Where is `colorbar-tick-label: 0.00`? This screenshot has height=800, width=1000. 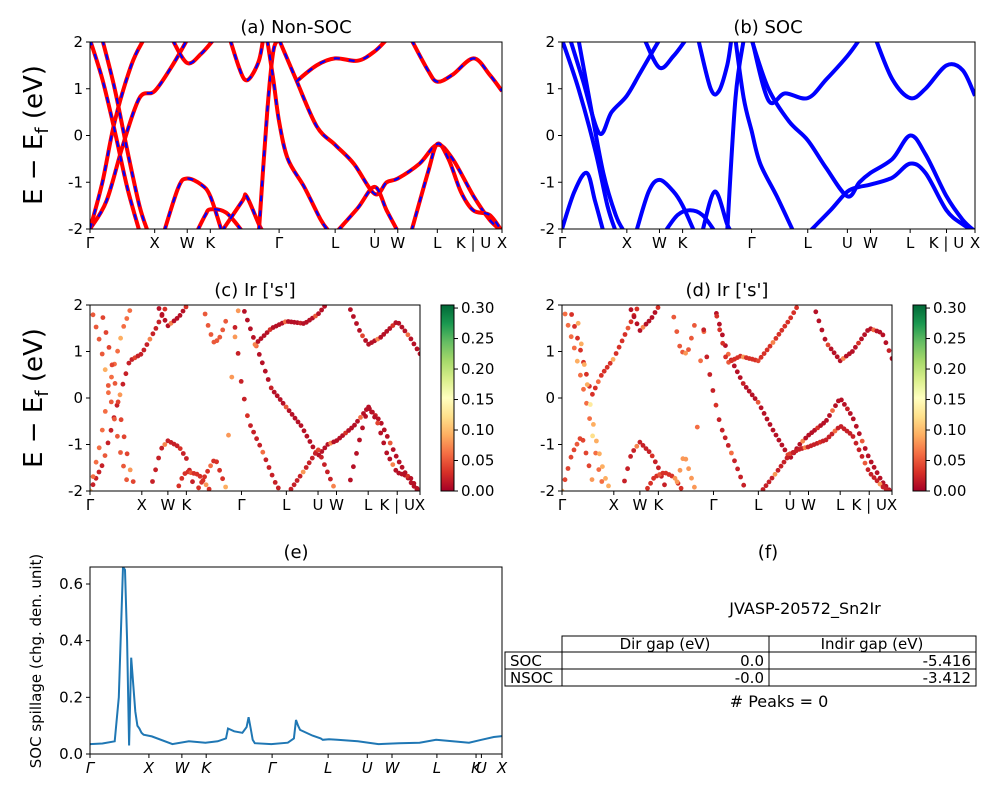
colorbar-tick-label: 0.00 is located at coordinates (477, 491).